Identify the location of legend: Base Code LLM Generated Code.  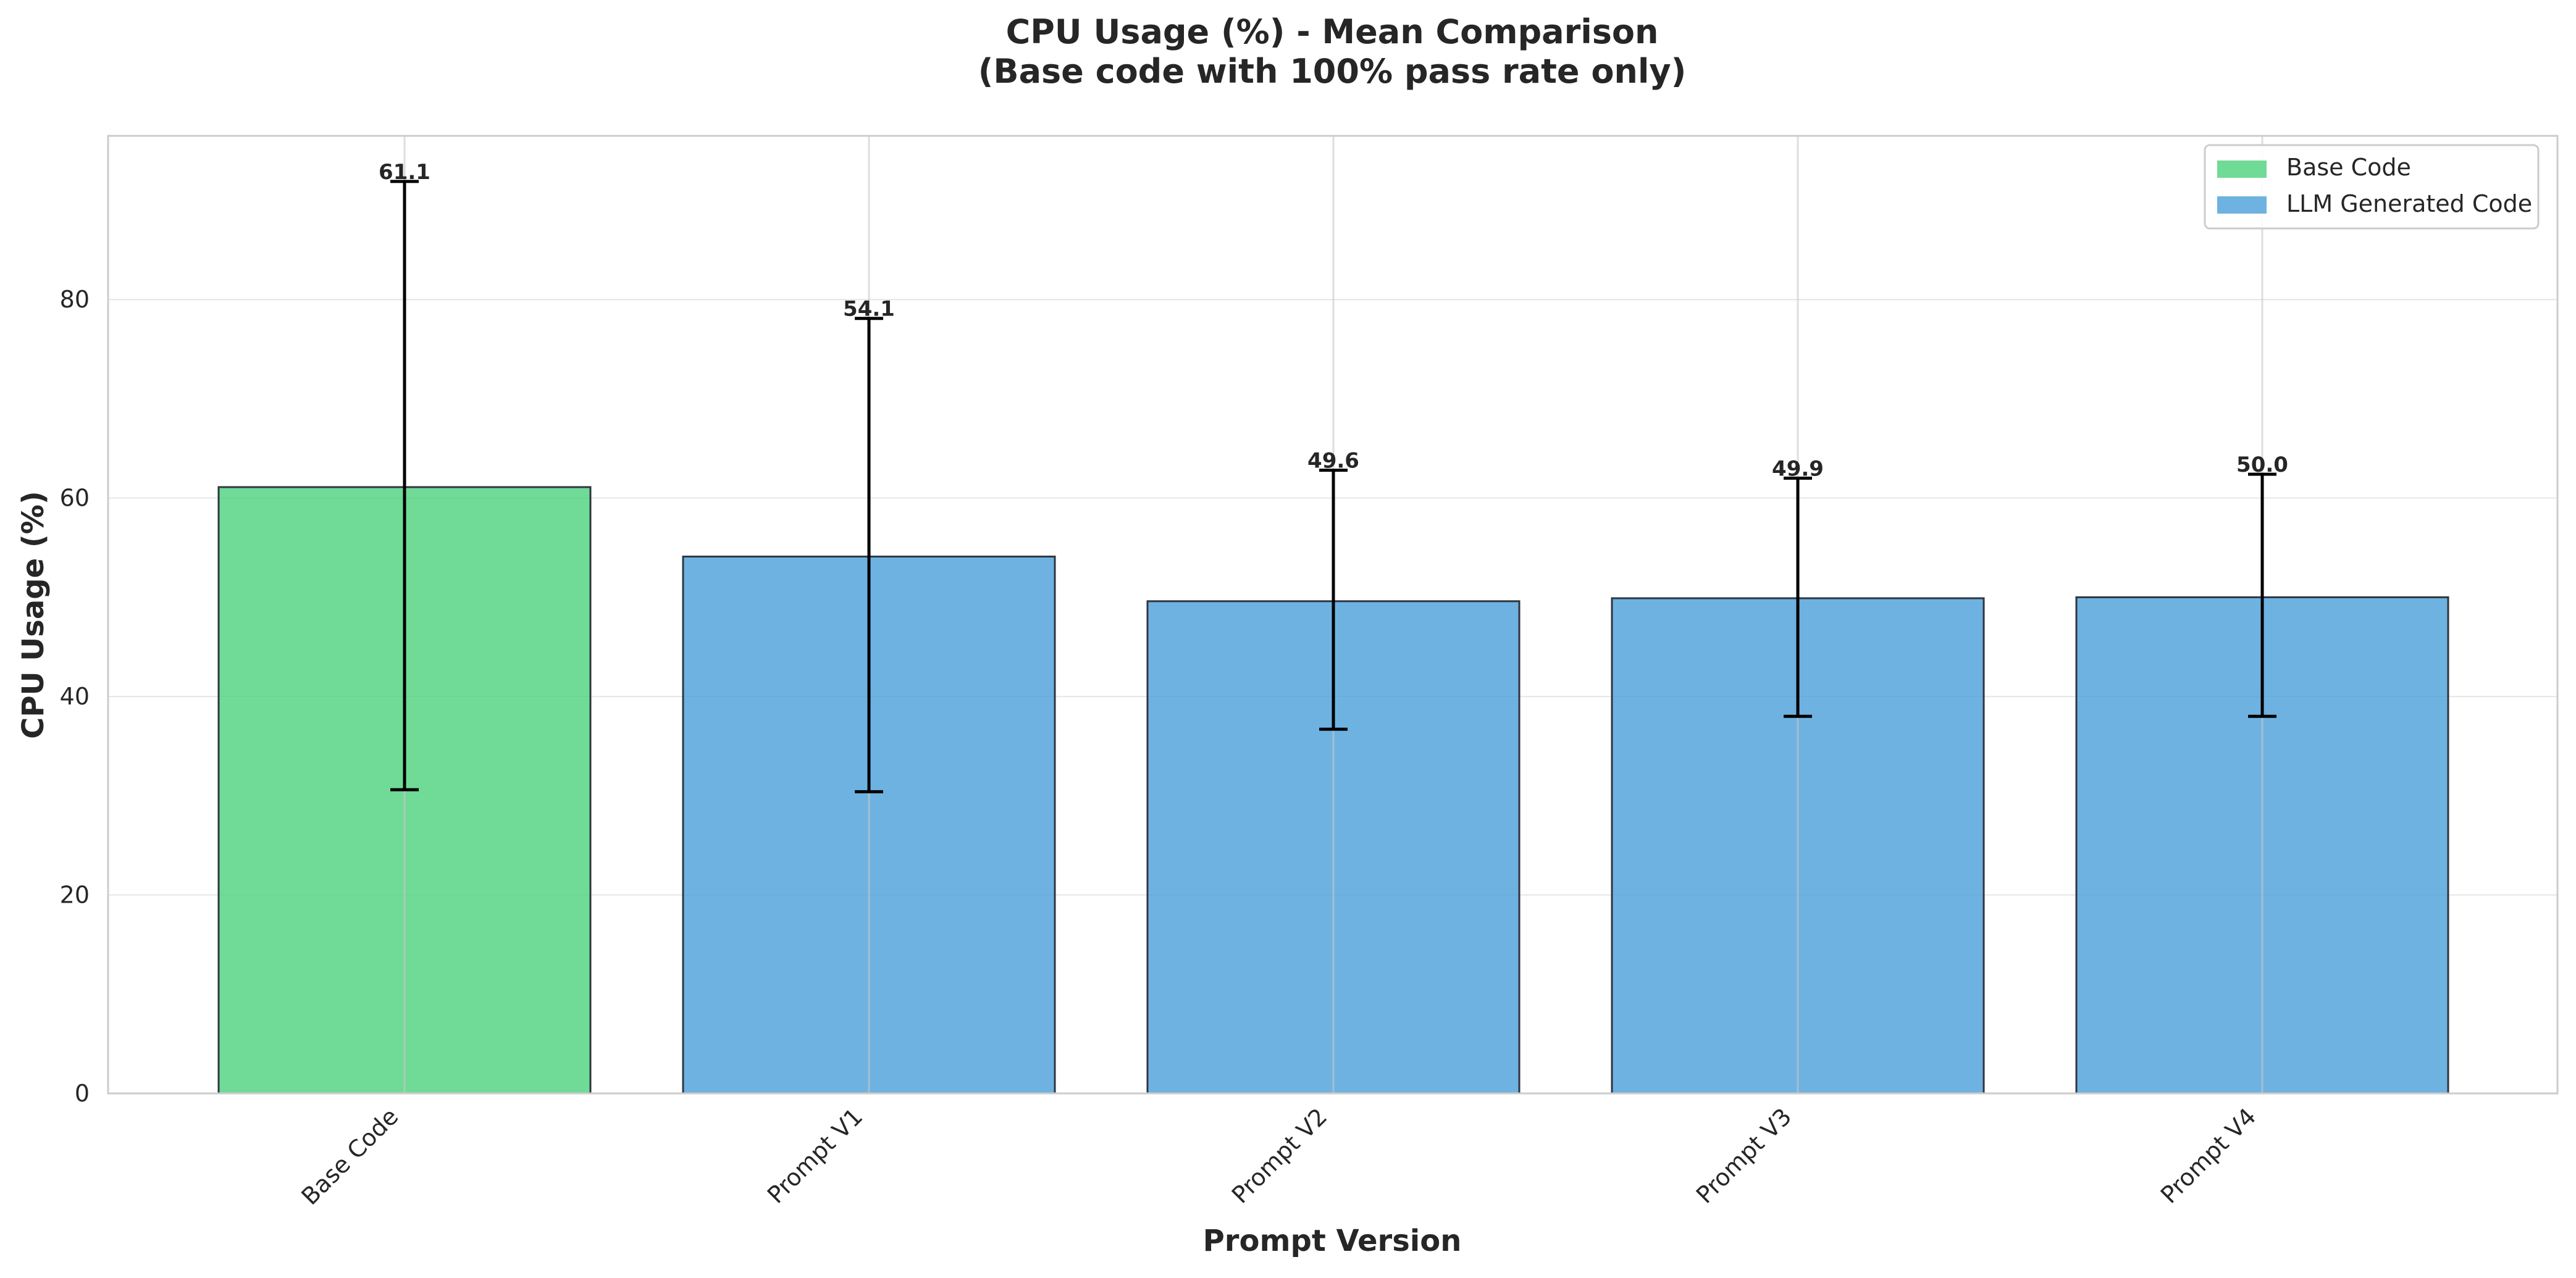
(2372, 187).